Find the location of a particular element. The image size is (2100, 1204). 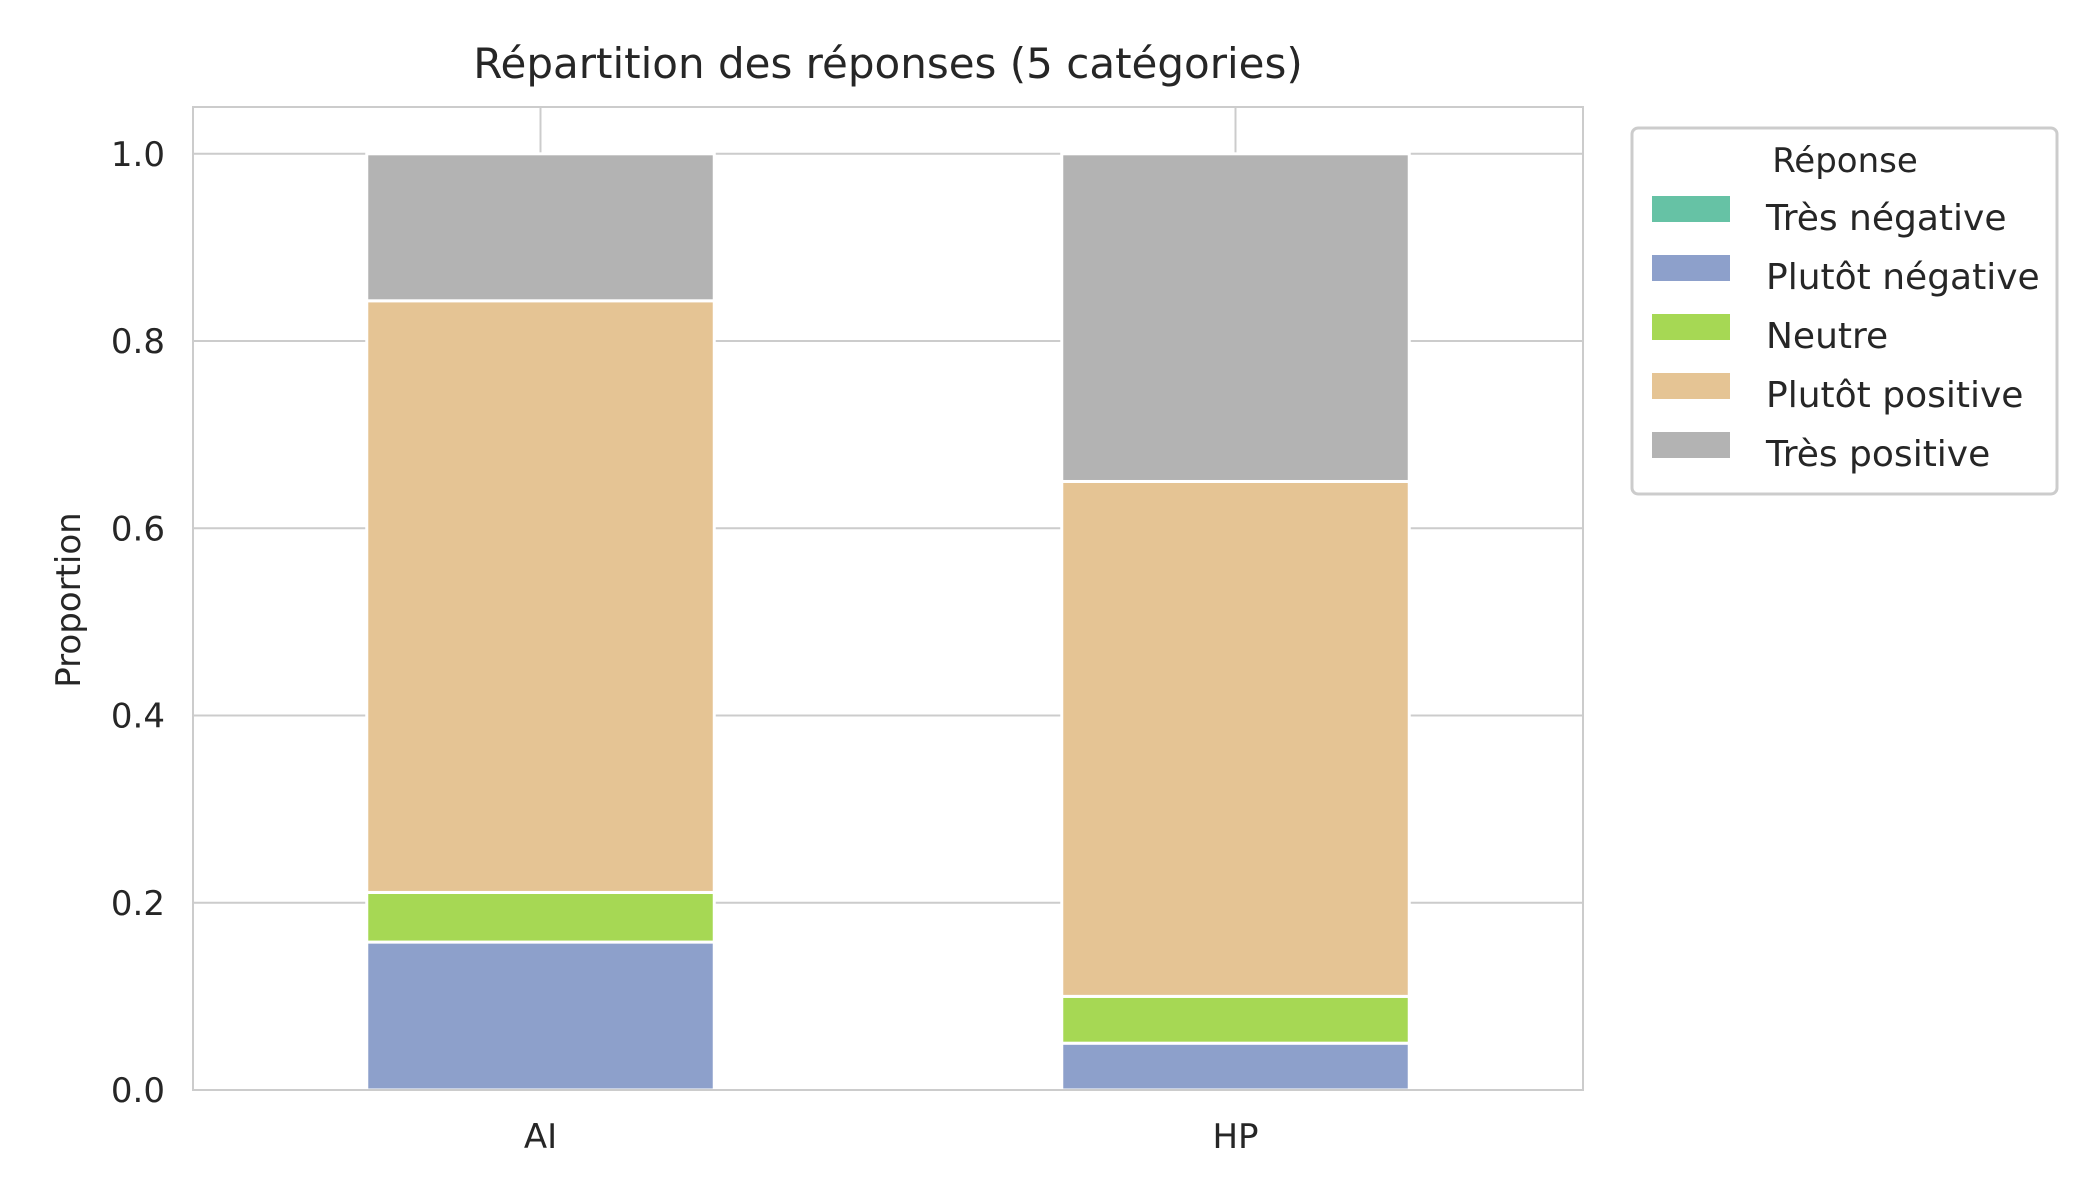

bar-segment-hp-neutre is located at coordinates (1235, 1019).